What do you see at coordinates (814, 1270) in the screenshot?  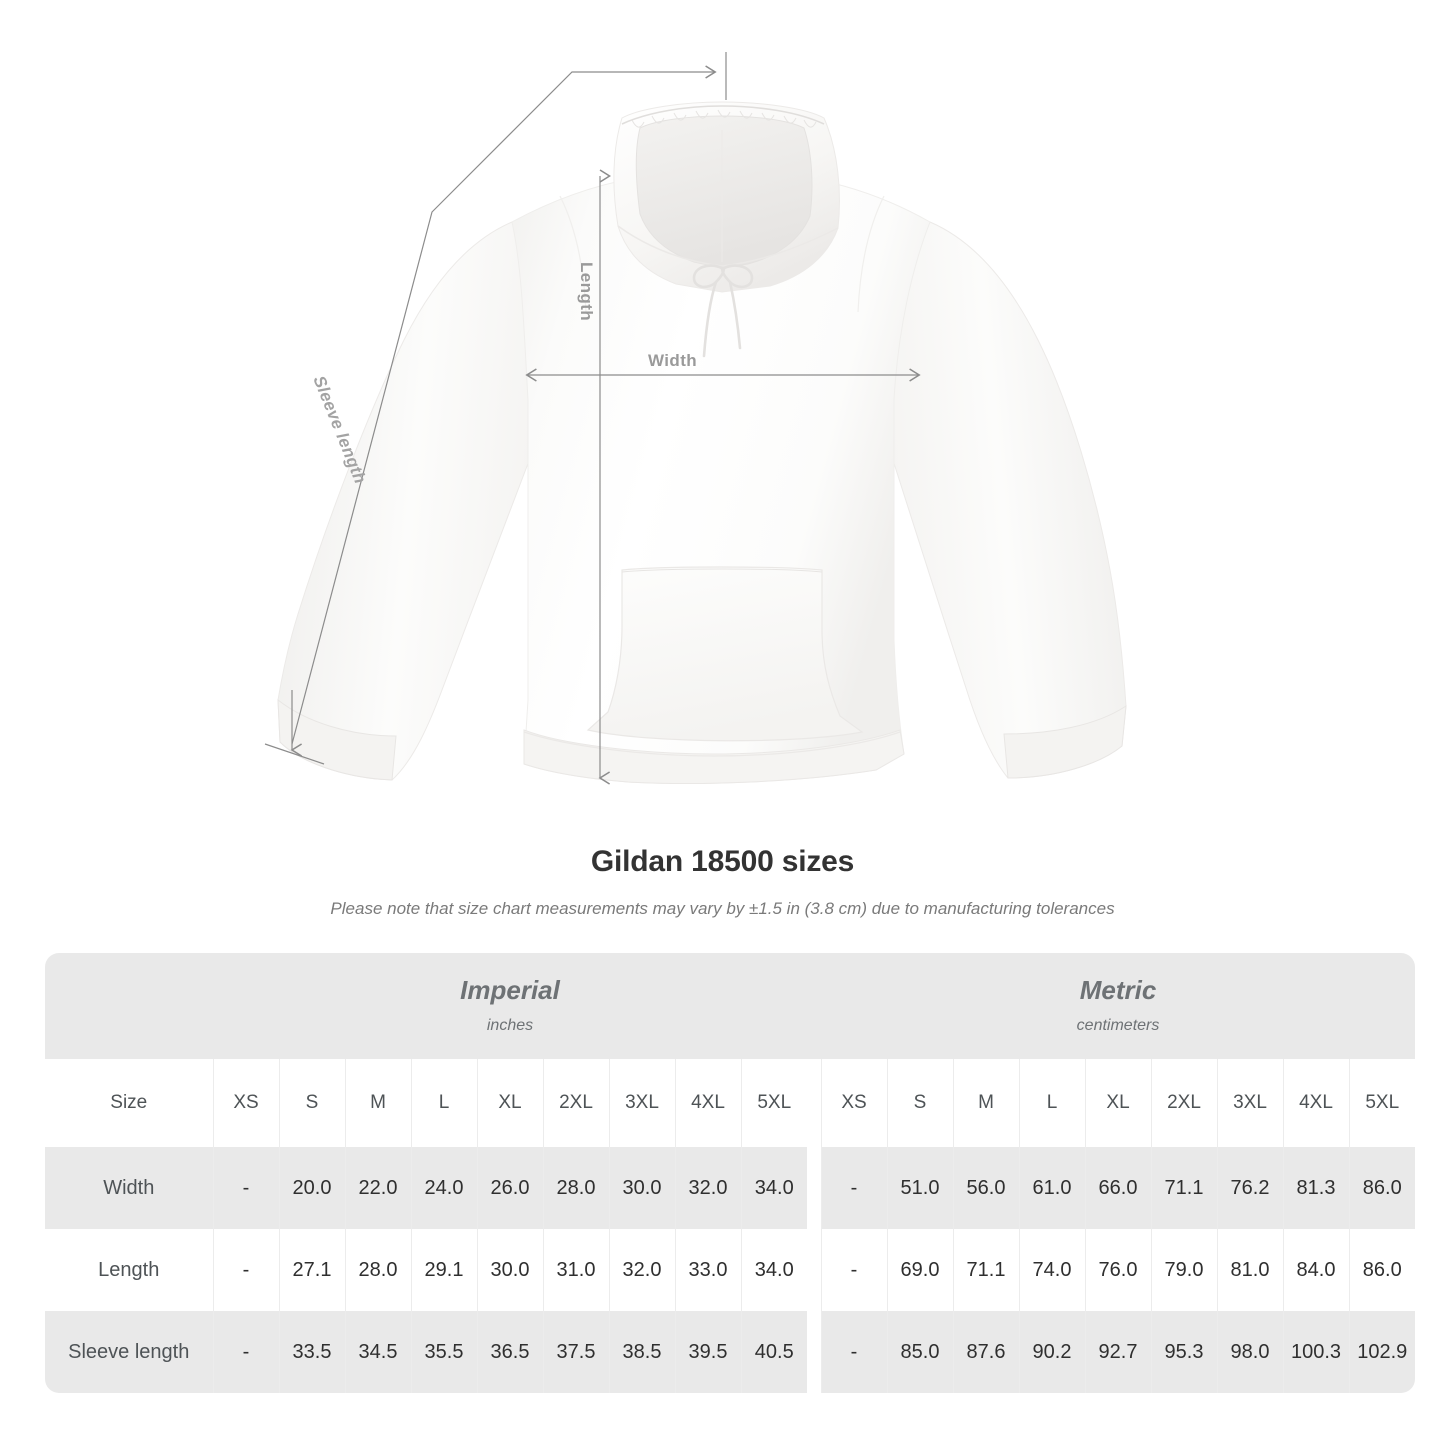 I see `row-gap-length` at bounding box center [814, 1270].